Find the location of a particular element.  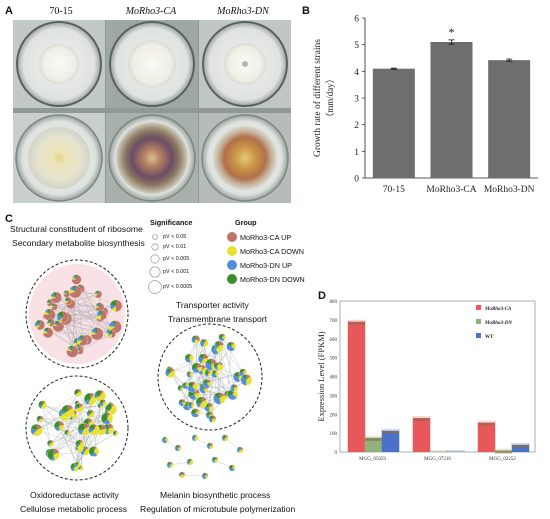

bar-MoRho3-DN is located at coordinates (509, 119).